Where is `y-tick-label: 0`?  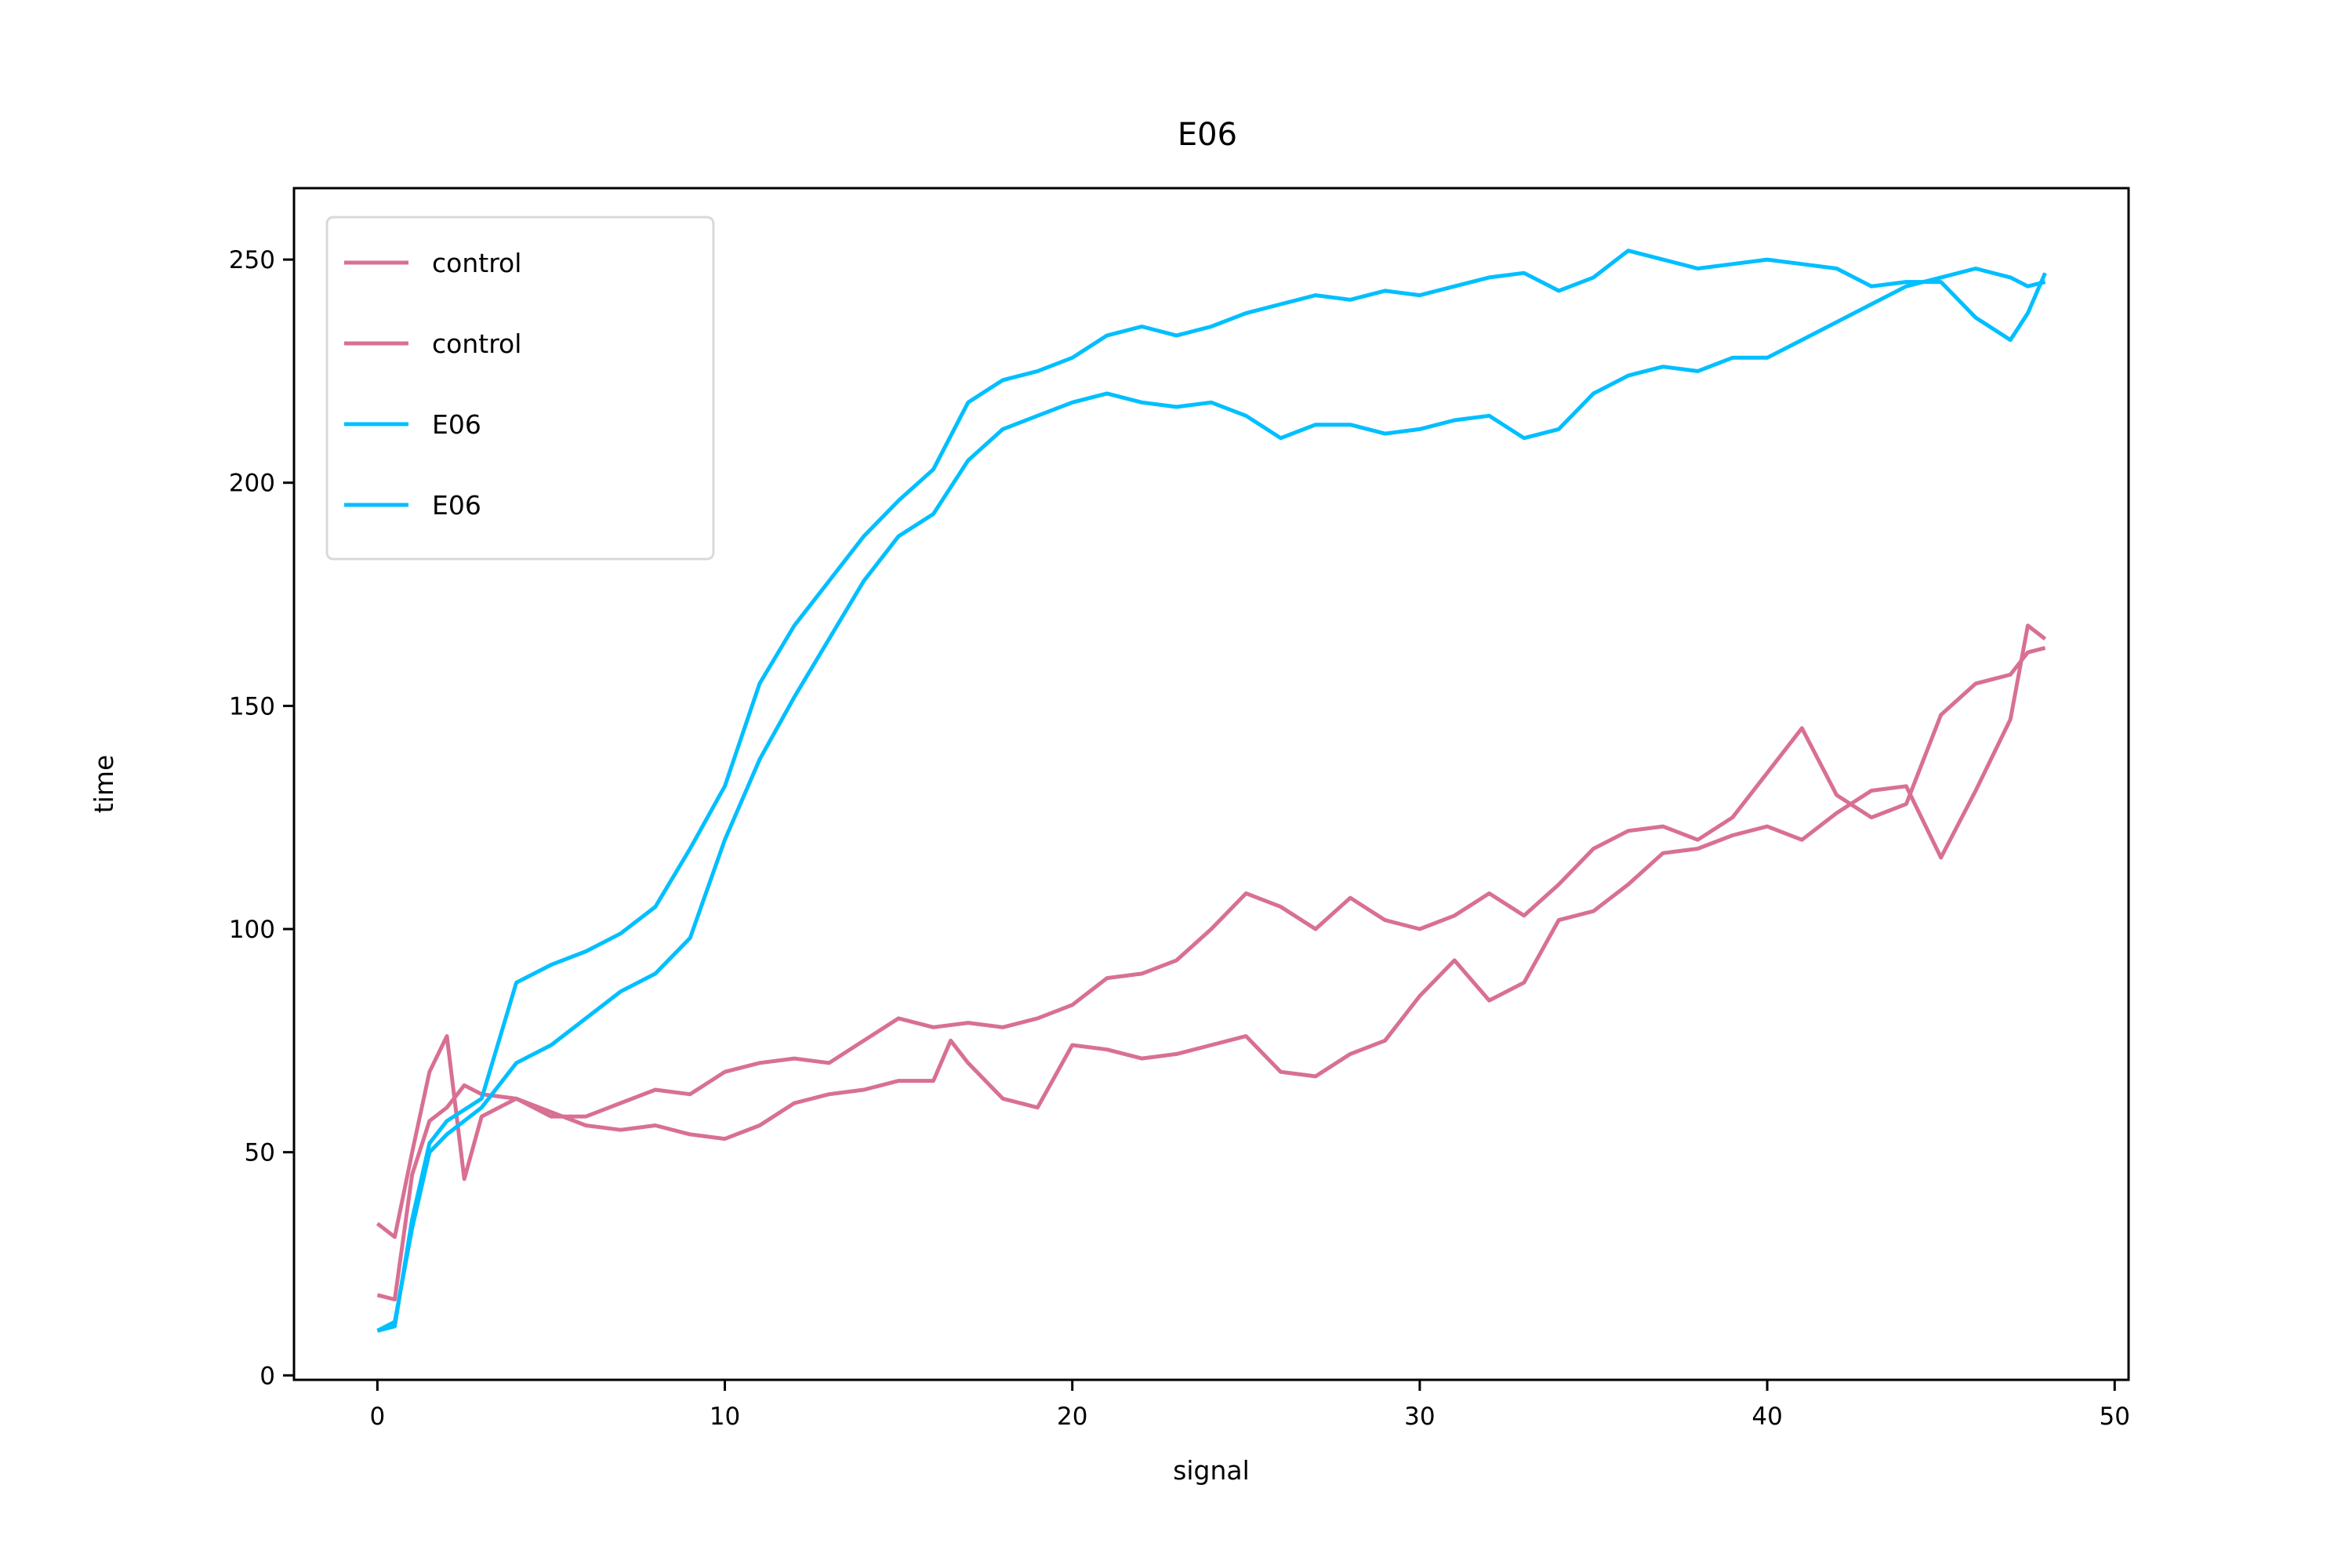 y-tick-label: 0 is located at coordinates (267, 1376).